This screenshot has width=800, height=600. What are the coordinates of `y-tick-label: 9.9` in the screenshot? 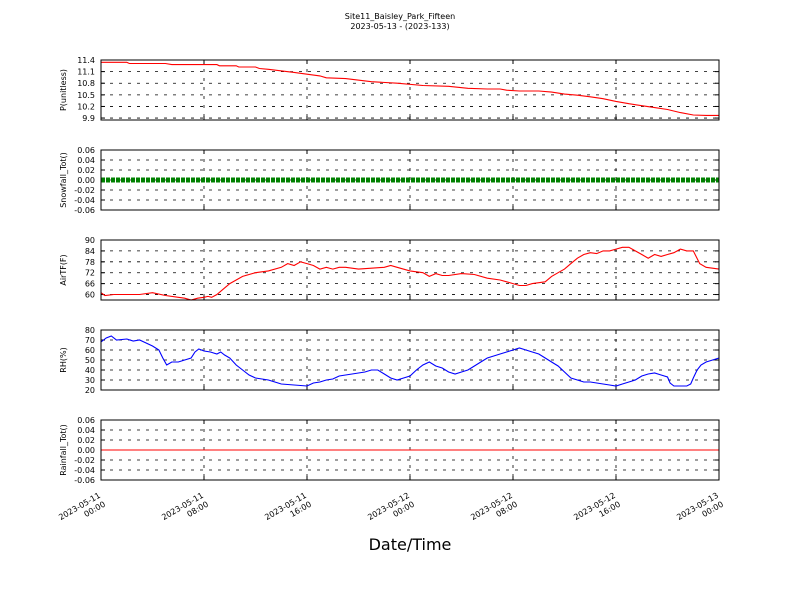 It's located at (88, 118).